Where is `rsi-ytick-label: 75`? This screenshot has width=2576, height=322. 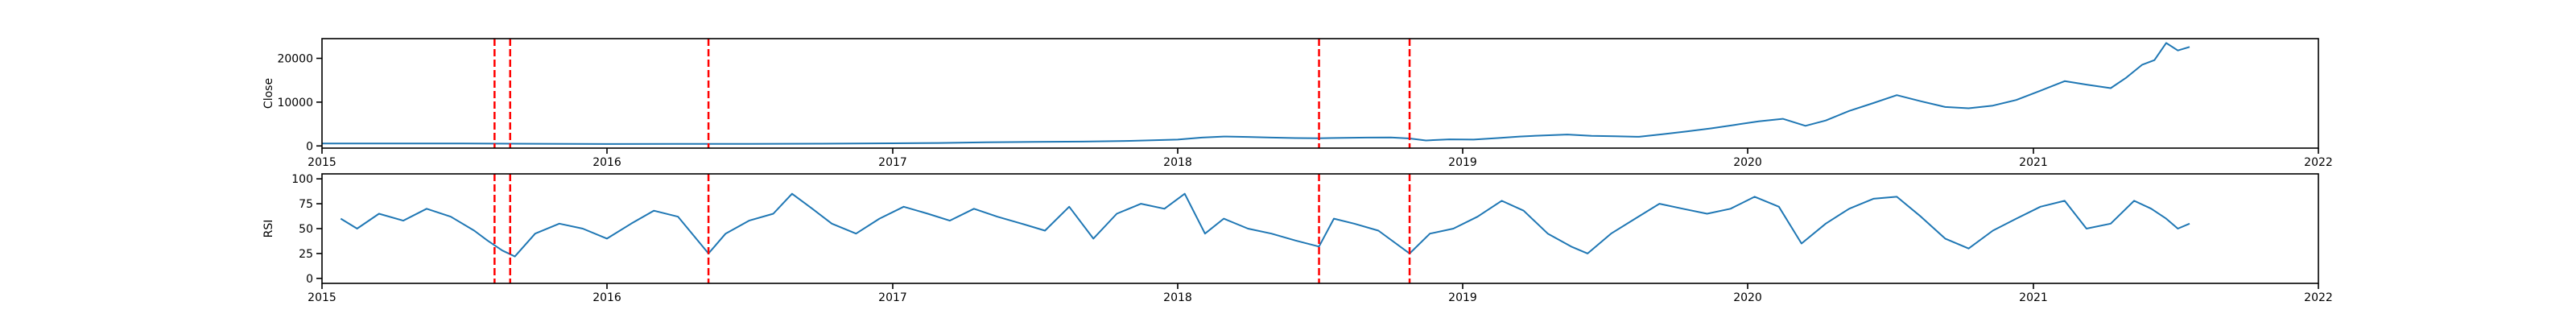 rsi-ytick-label: 75 is located at coordinates (306, 204).